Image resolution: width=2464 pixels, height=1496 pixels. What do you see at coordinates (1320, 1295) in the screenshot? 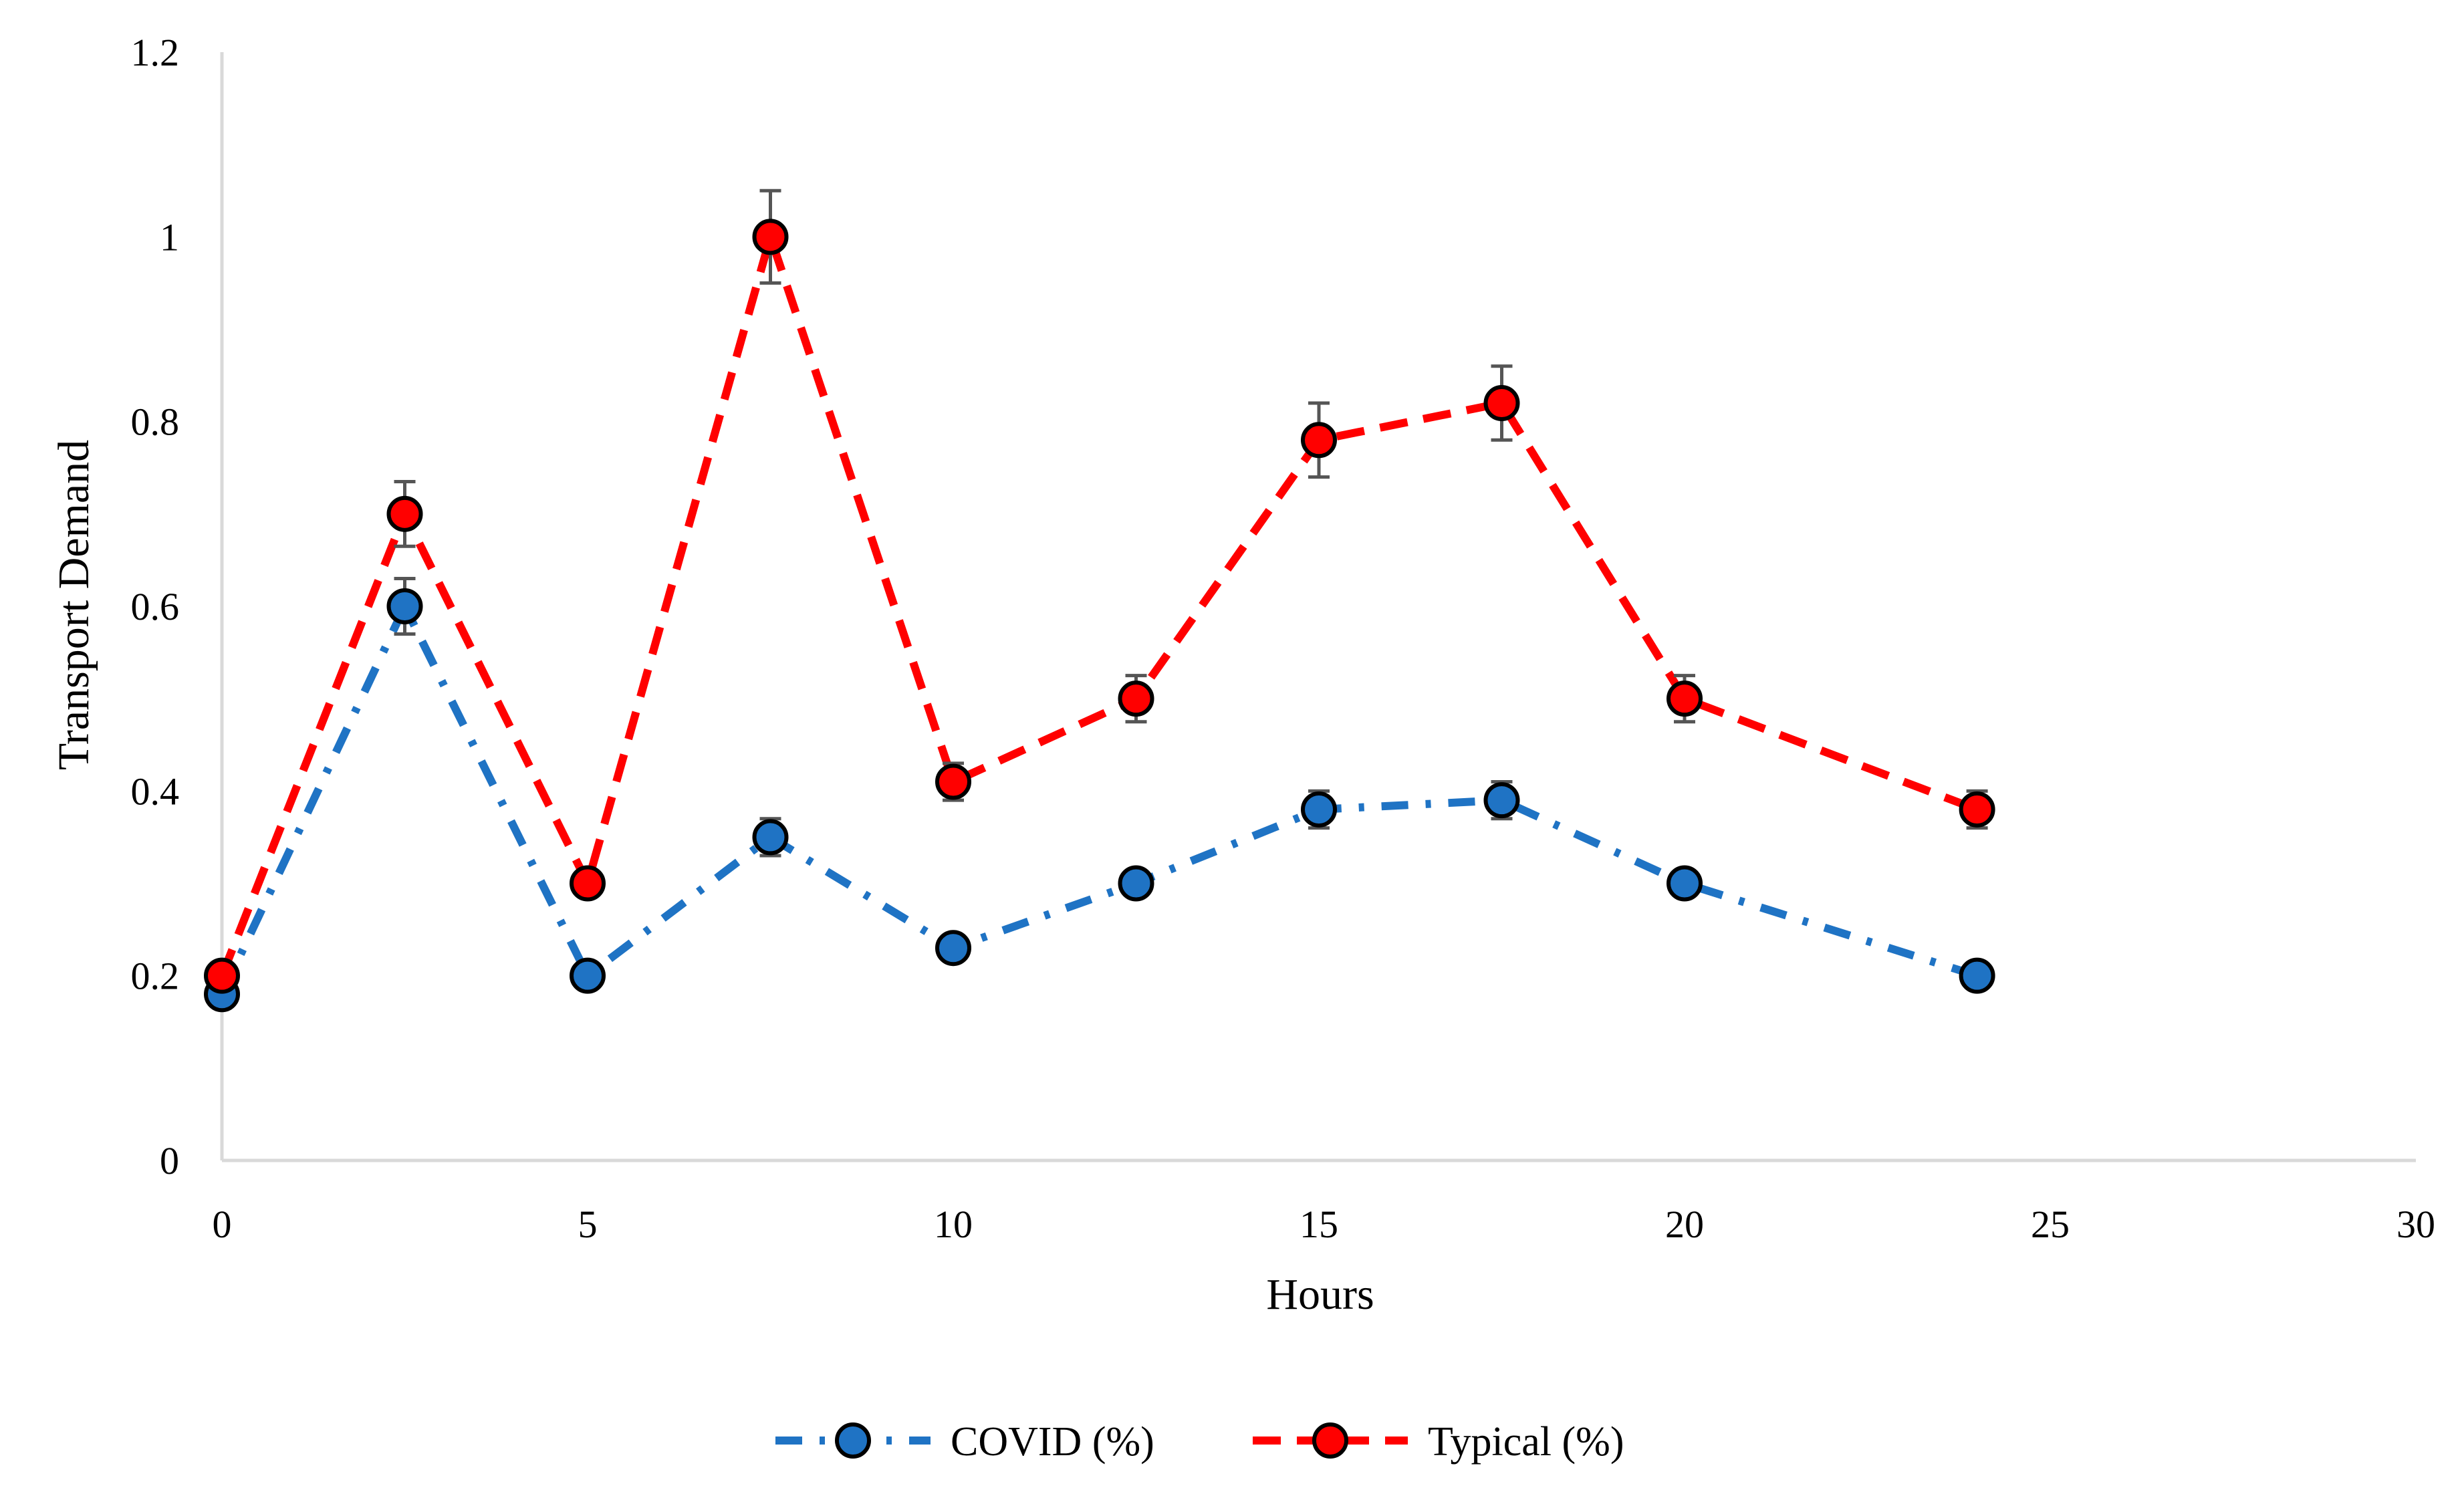
I see `x-axis-title: Hours` at bounding box center [1320, 1295].